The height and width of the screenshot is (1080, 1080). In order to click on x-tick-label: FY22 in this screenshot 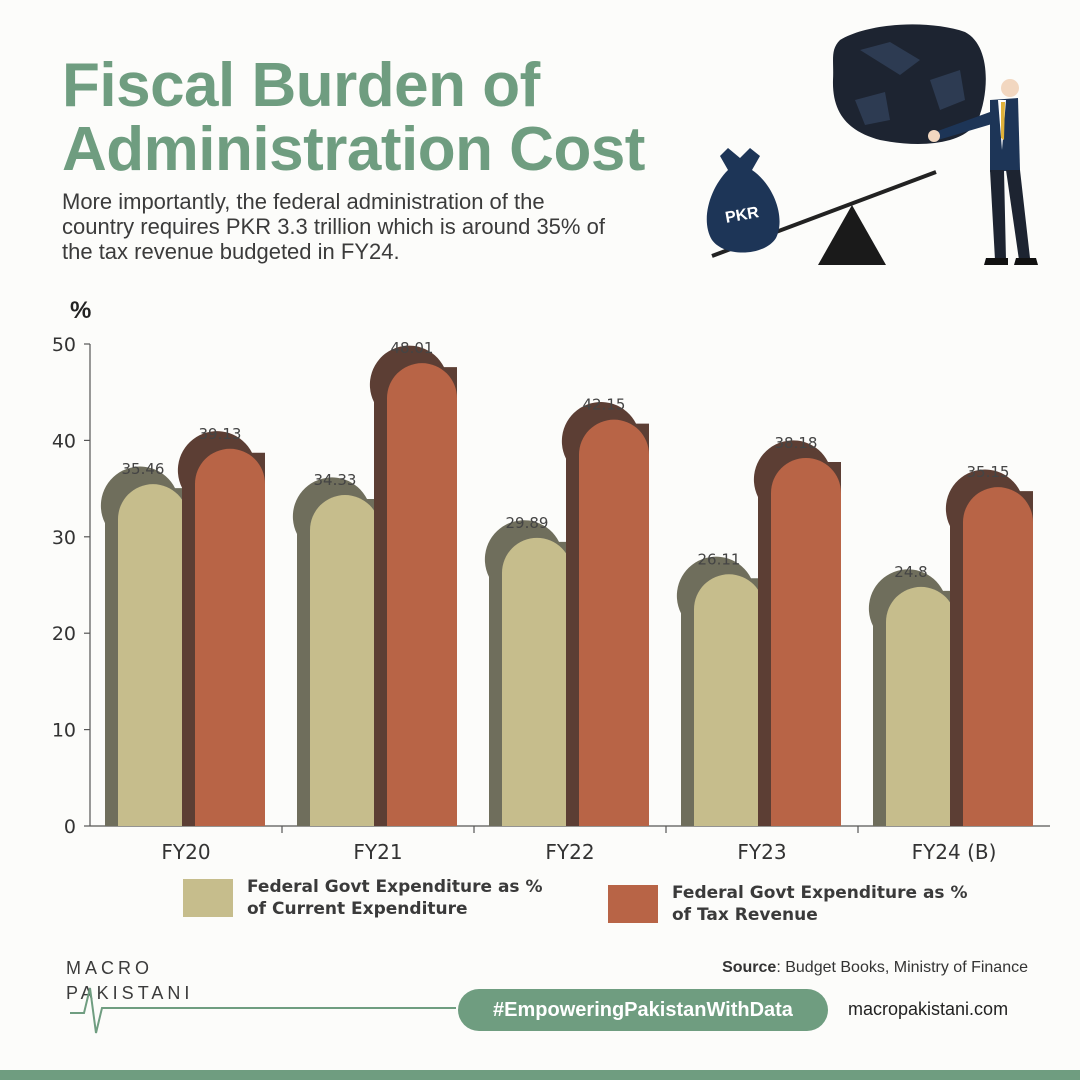, I will do `click(569, 852)`.